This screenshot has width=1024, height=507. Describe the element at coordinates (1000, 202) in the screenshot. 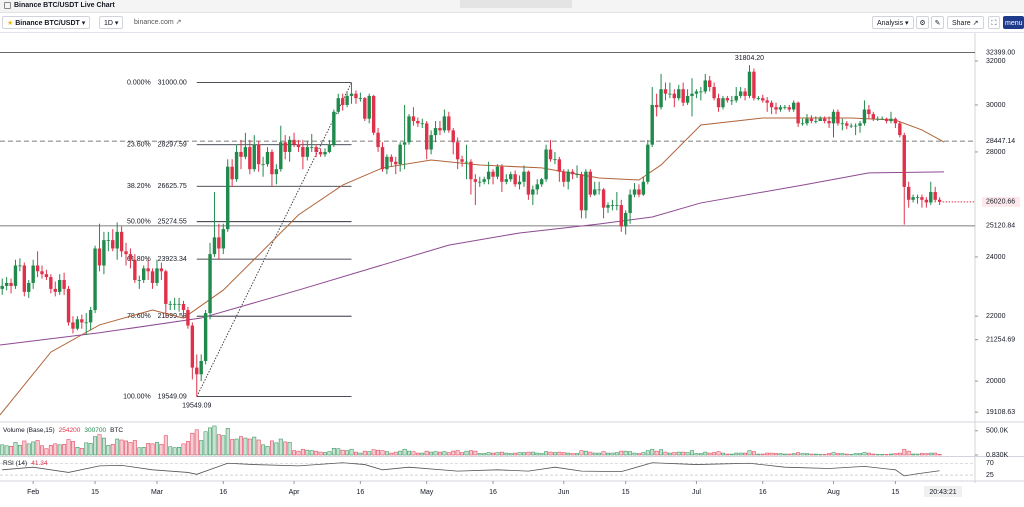

I see `last-price-label: 26020.66` at that location.